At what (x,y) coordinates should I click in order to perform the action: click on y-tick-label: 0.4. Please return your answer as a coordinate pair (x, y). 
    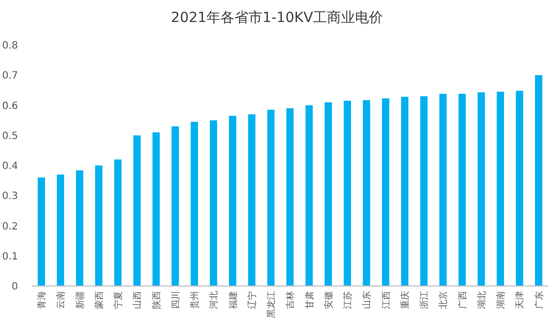
    Looking at the image, I should click on (10, 166).